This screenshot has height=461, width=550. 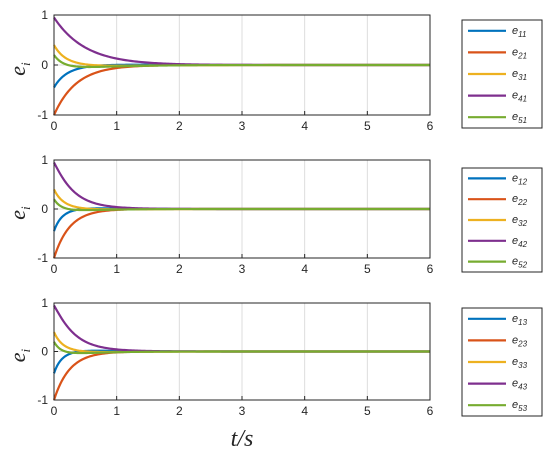 What do you see at coordinates (502, 220) in the screenshot?
I see `legend: e12 e22 e32 e42 e52` at bounding box center [502, 220].